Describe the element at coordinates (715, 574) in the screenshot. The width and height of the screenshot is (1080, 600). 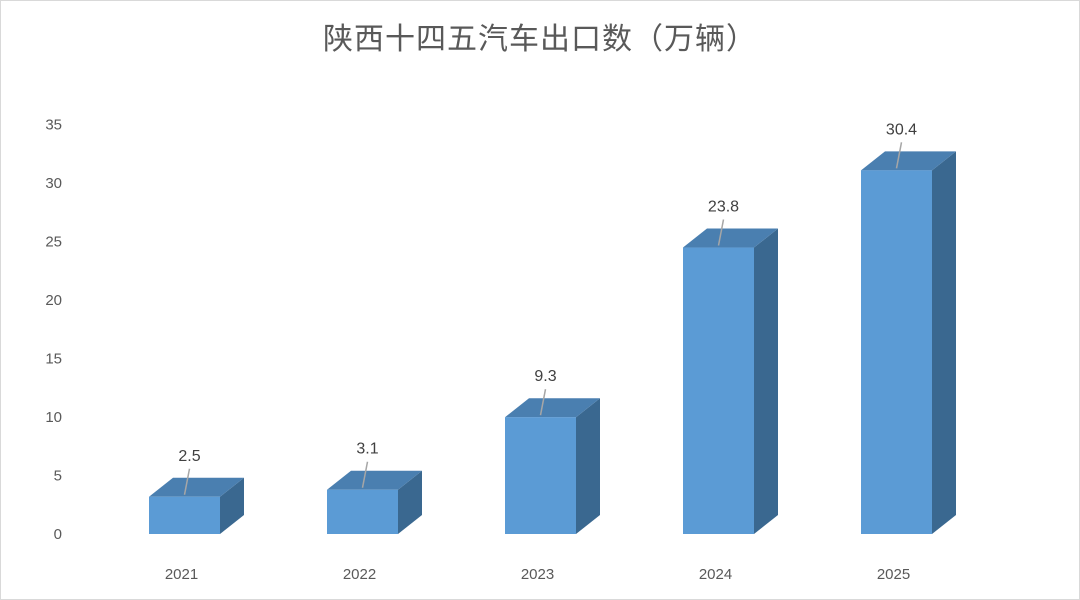
I see `x-tick-label: 2024` at that location.